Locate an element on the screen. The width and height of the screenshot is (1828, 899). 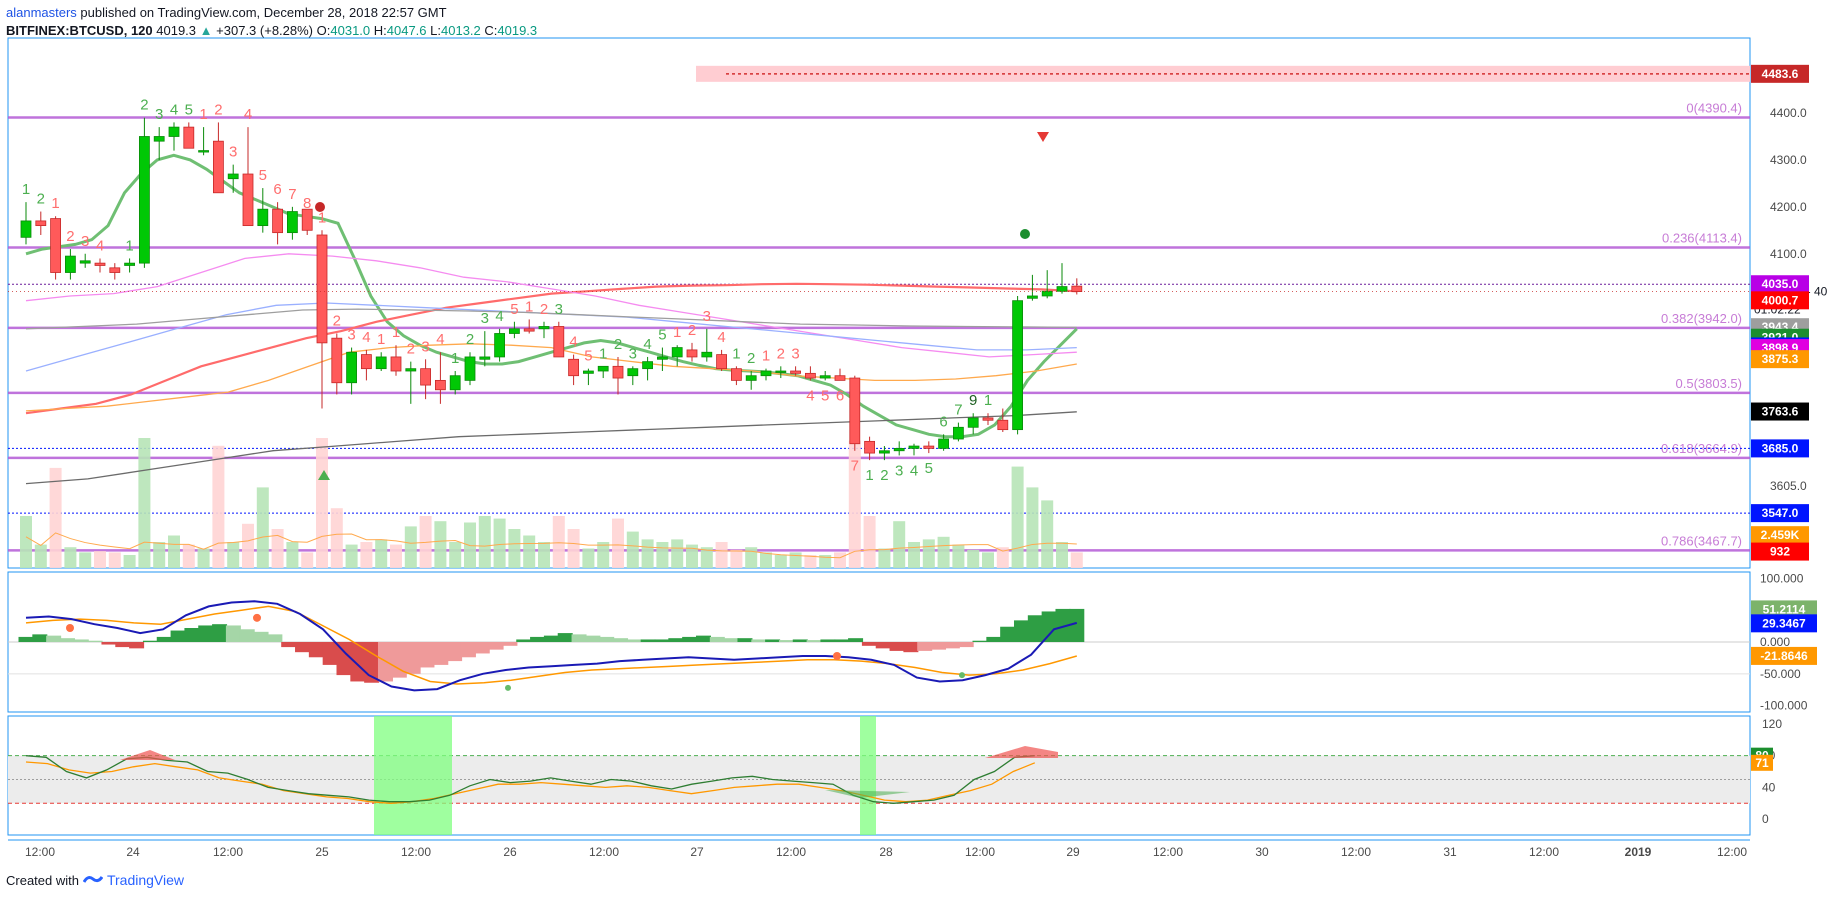
high-value: 4047.6 is located at coordinates (406, 30).